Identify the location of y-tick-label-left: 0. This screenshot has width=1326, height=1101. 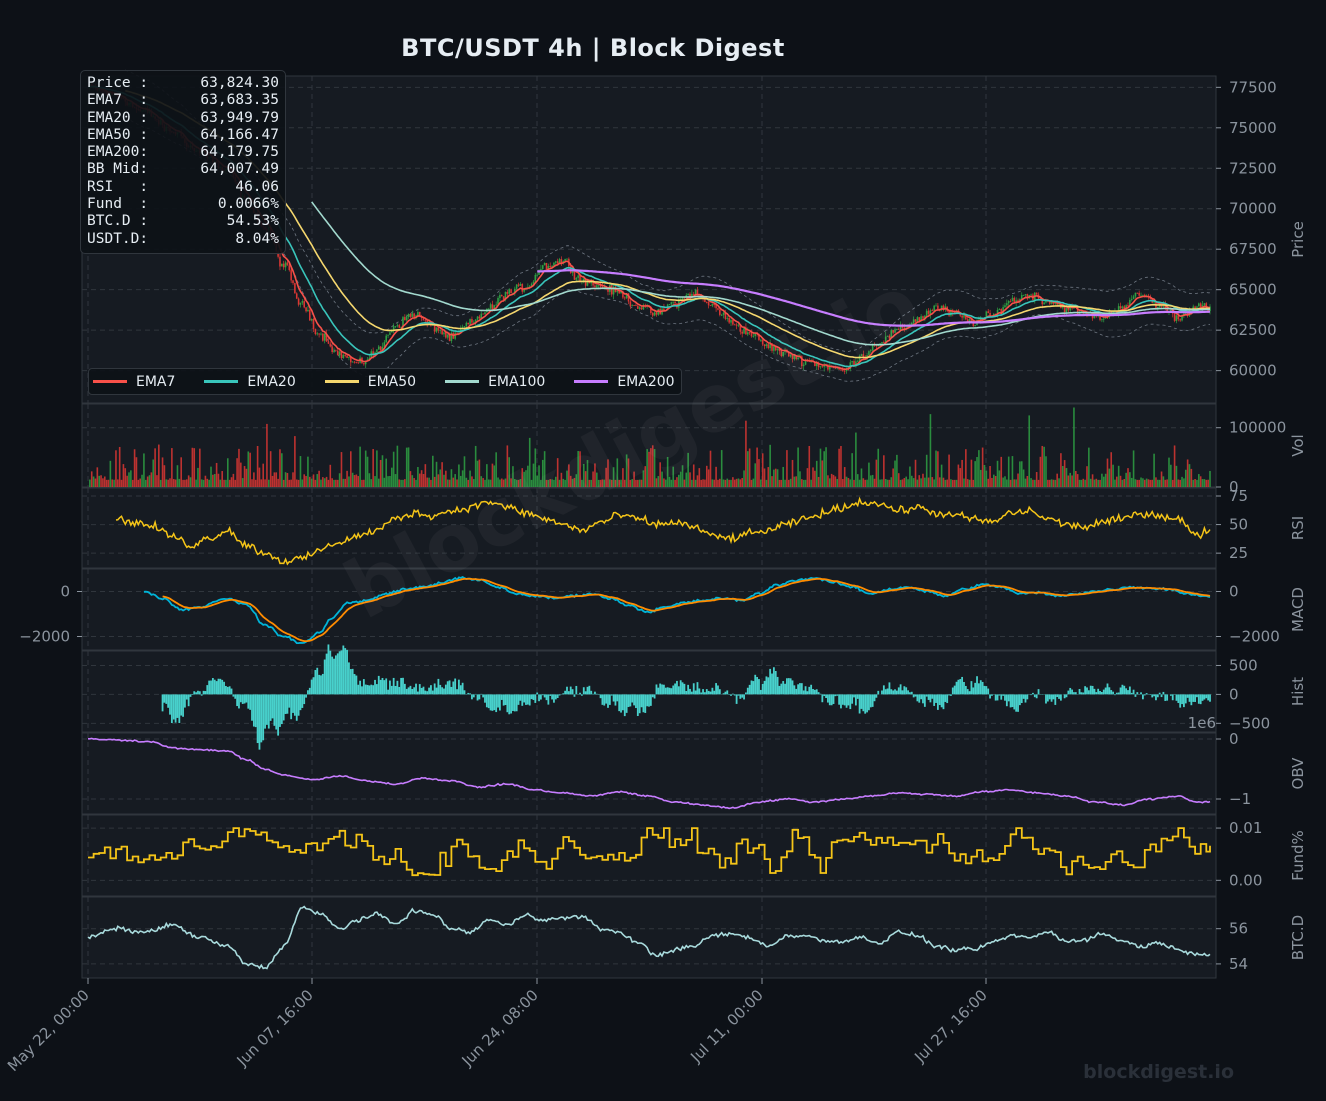
(65, 592).